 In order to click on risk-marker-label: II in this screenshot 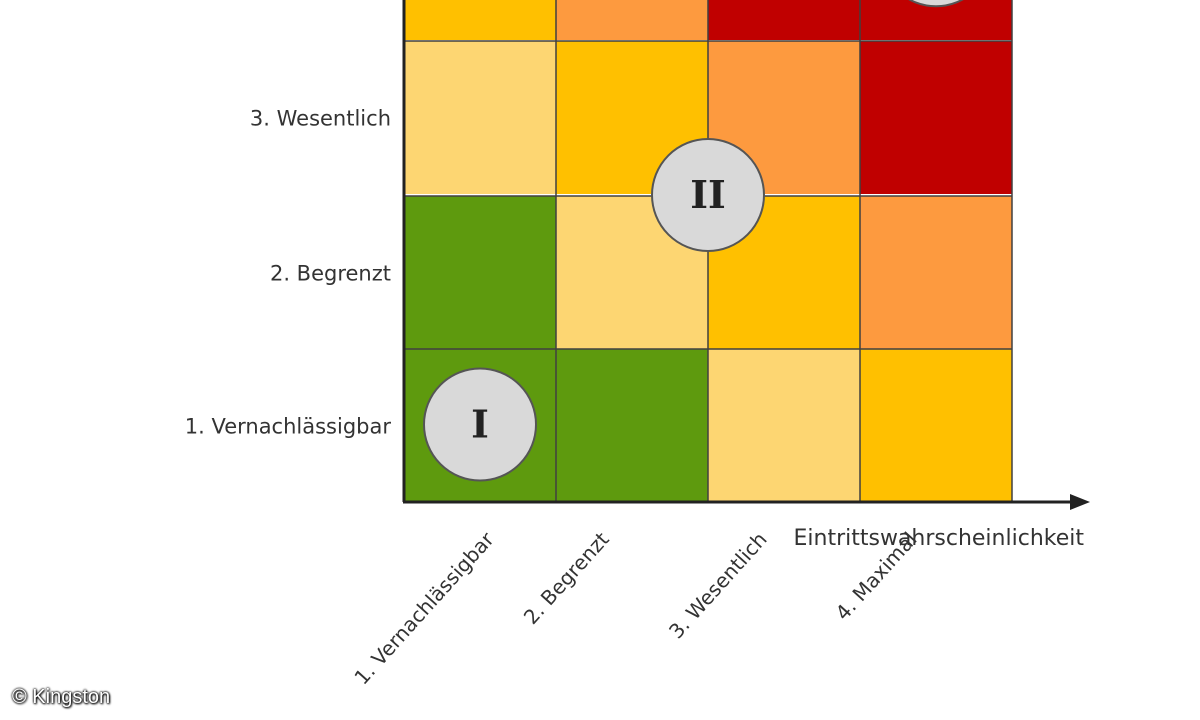, I will do `click(708, 194)`.